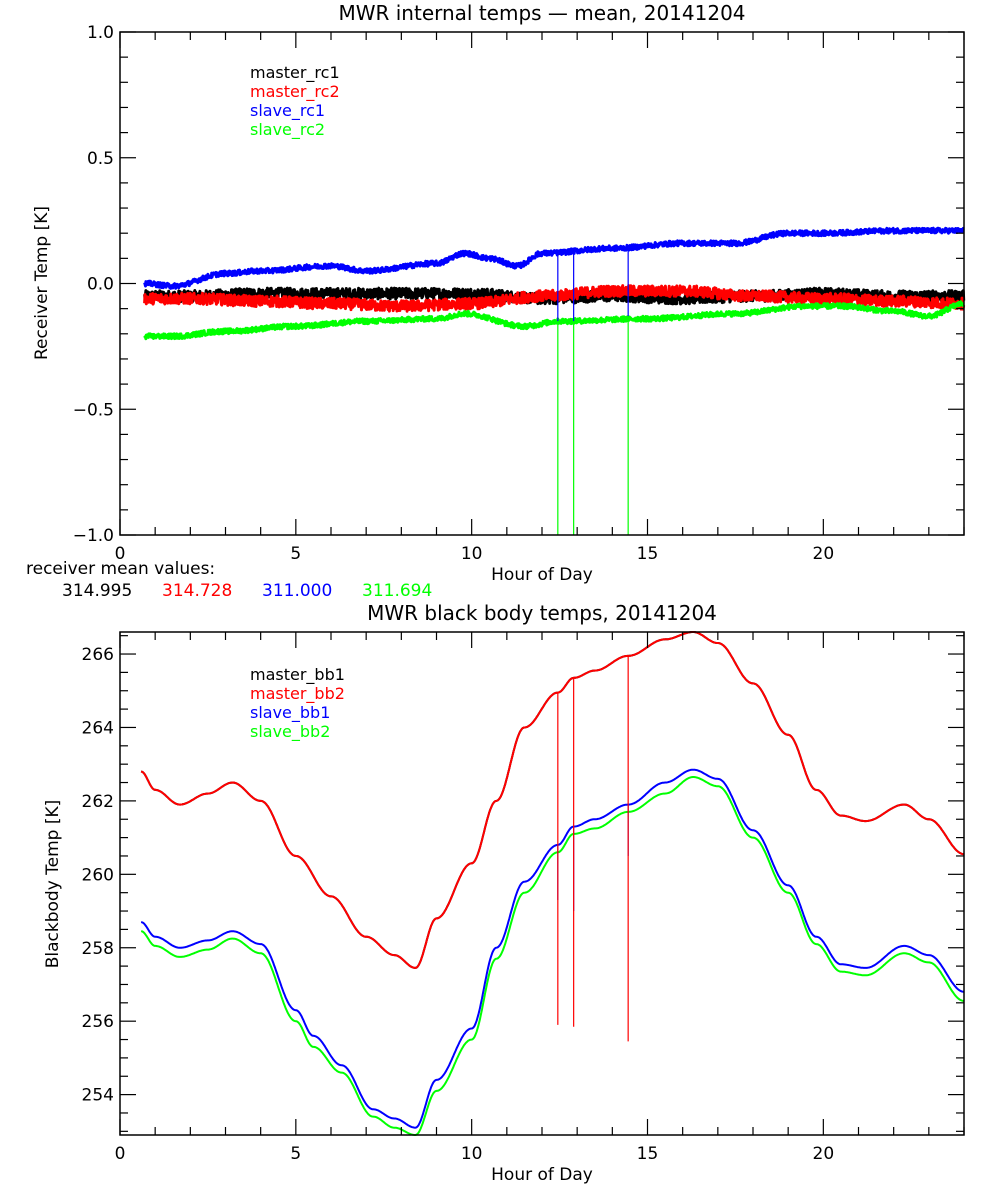 This screenshot has height=1200, width=1000. Describe the element at coordinates (397, 591) in the screenshot. I see `receiver-mean-value: 311.694` at that location.